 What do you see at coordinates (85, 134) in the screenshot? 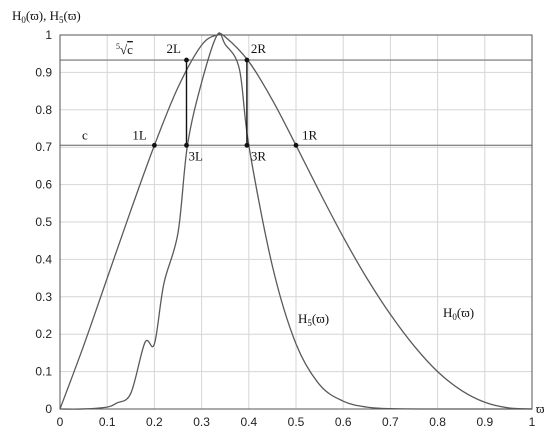
I see `threshold-label: c` at bounding box center [85, 134].